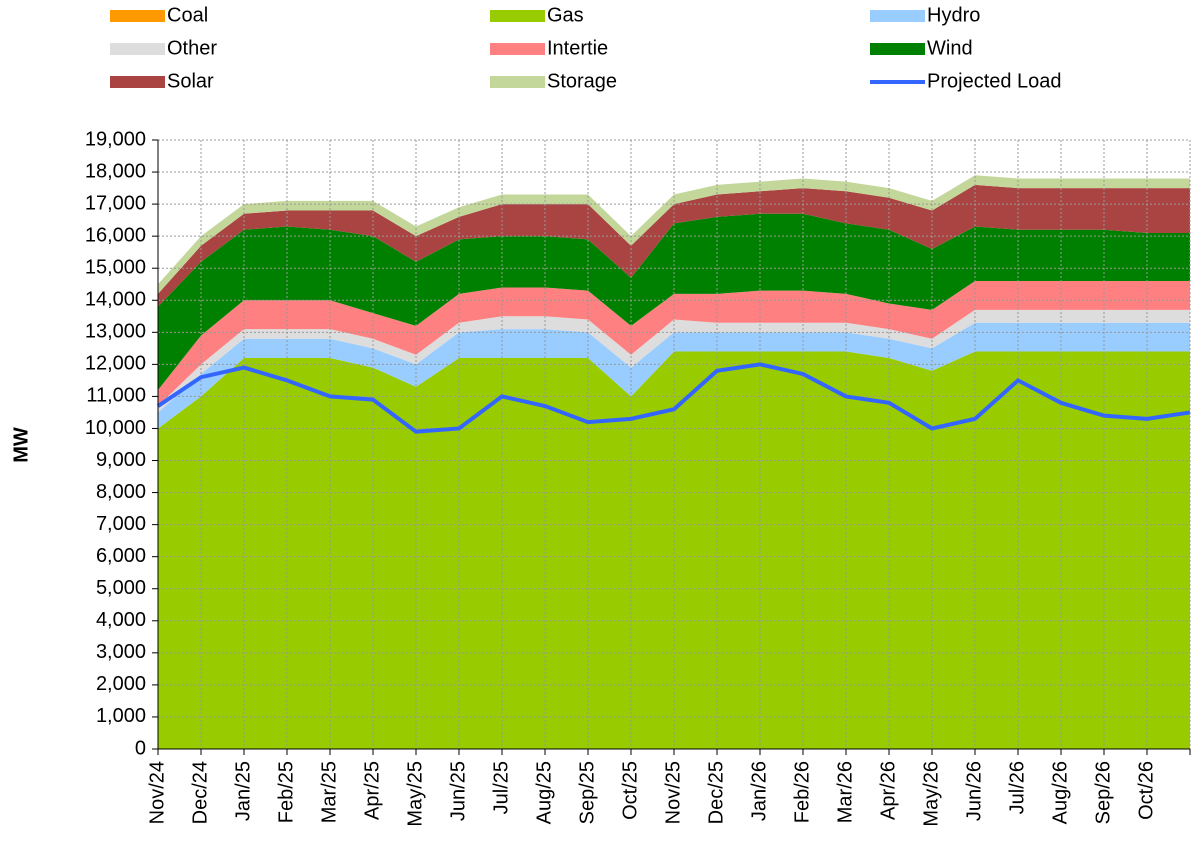 This screenshot has width=1191, height=858. What do you see at coordinates (845, 792) in the screenshot?
I see `x-tick-label: Mar/26` at bounding box center [845, 792].